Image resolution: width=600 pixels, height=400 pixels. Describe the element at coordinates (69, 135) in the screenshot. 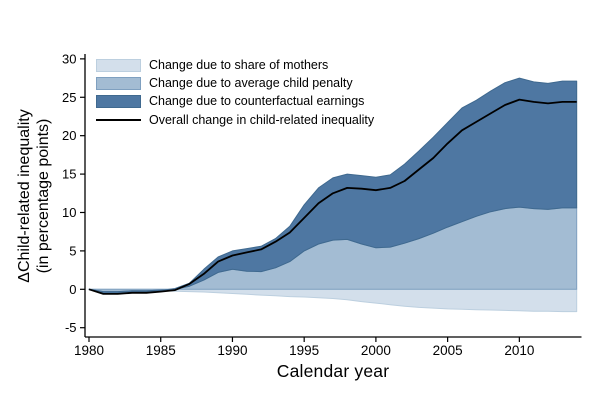

I see `y-tick-label: 20` at that location.